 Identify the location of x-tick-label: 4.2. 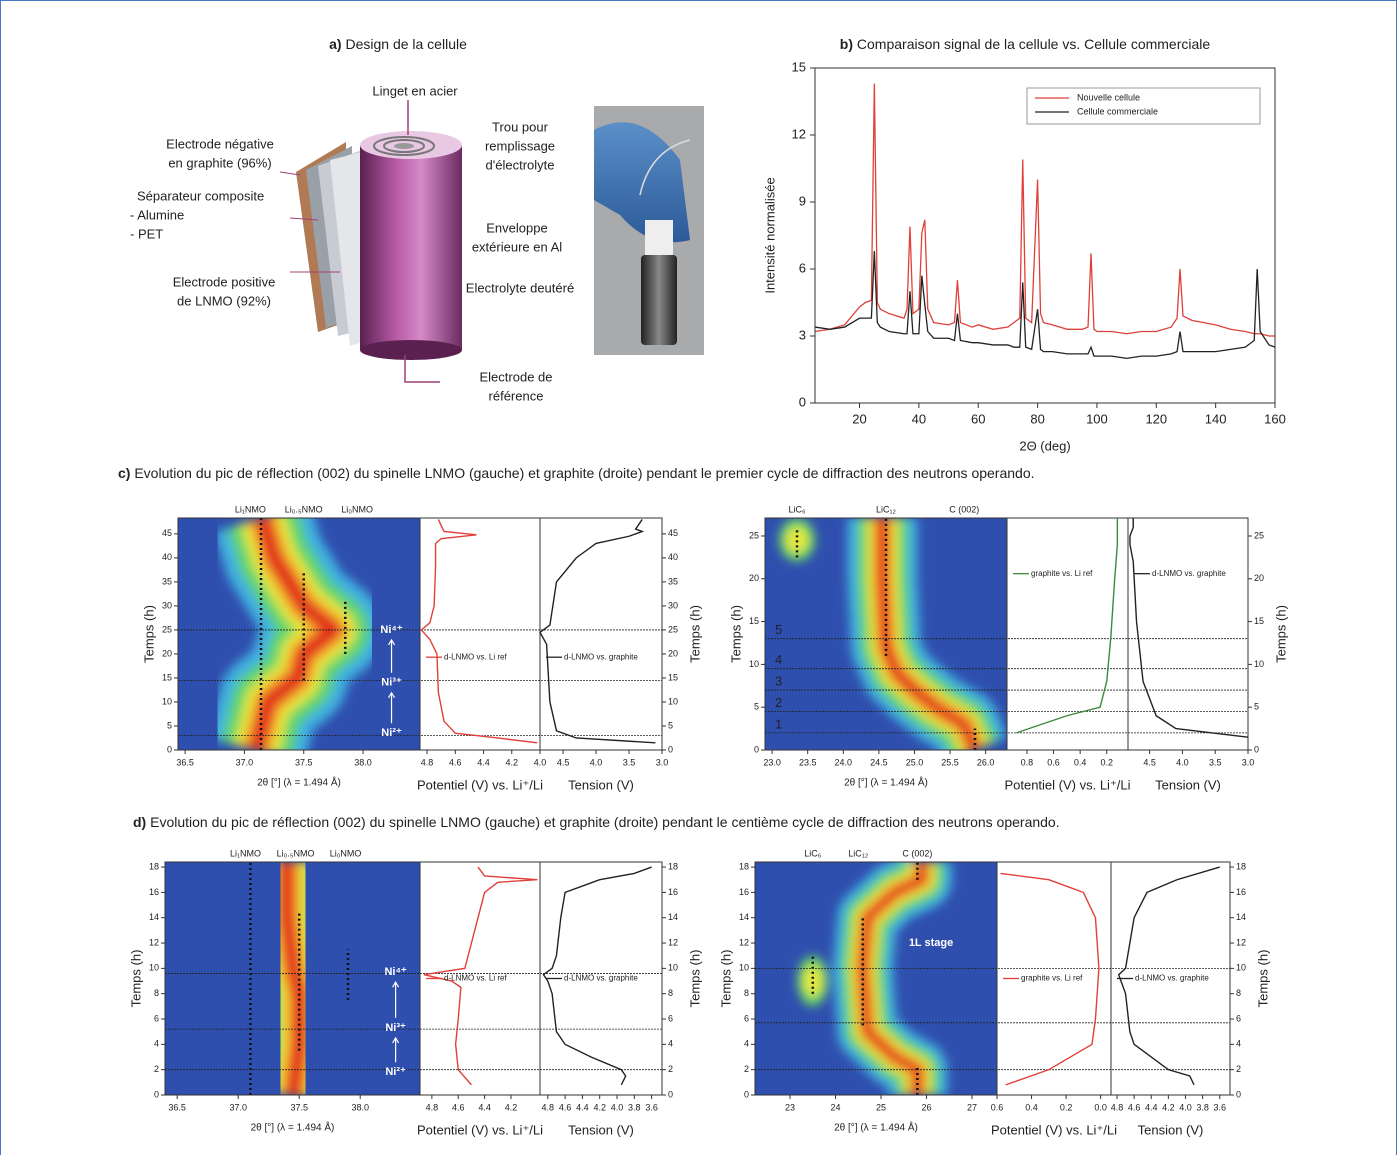
(1168, 1107).